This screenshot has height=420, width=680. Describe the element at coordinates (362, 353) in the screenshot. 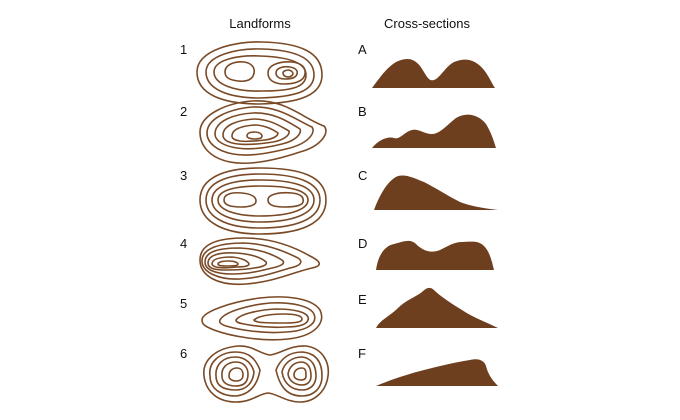

I see `cross-section-label: F` at that location.